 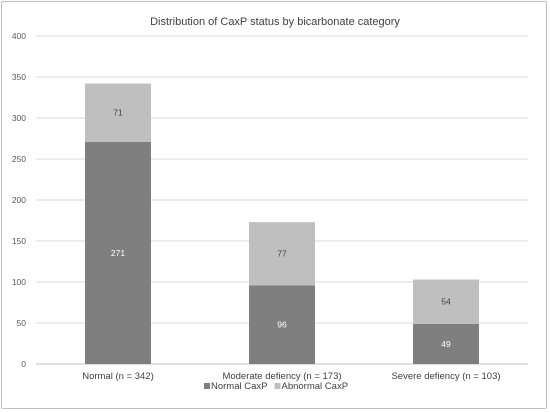 I want to click on y-tick-label: 0, so click(x=23, y=364).